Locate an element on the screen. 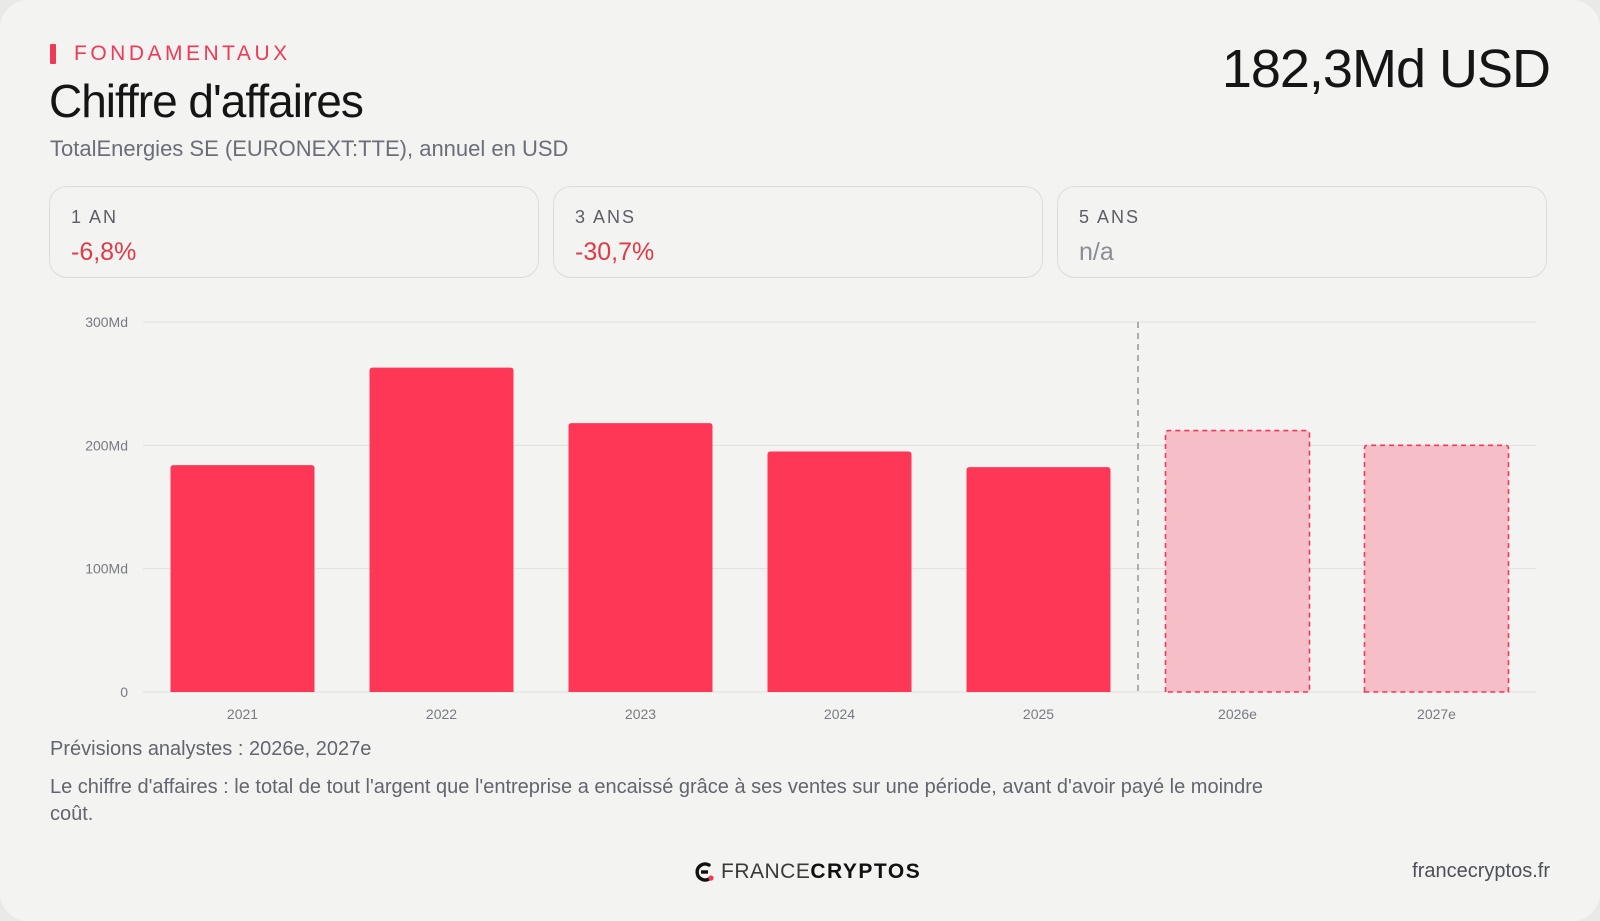 This screenshot has width=1600, height=921. x-tick-label: 2023 is located at coordinates (640, 714).